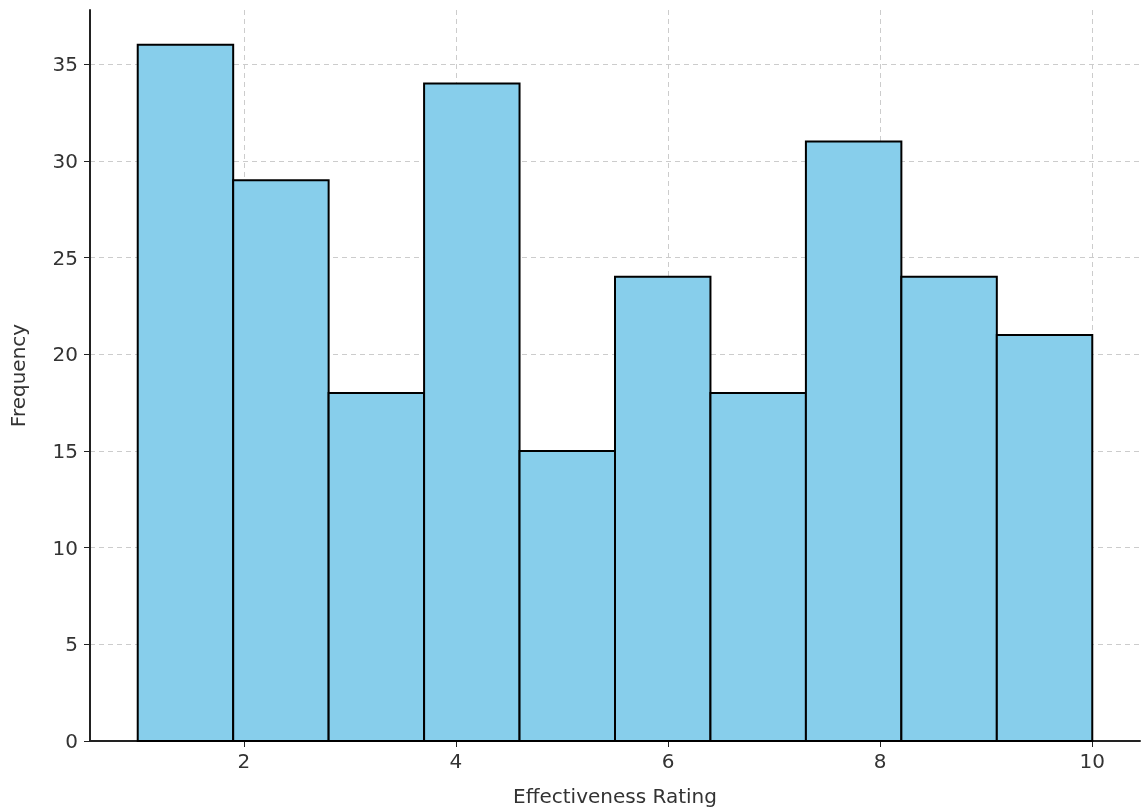 This screenshot has width=1141, height=811. What do you see at coordinates (71, 644) in the screenshot?
I see `y-tick-label: 5` at bounding box center [71, 644].